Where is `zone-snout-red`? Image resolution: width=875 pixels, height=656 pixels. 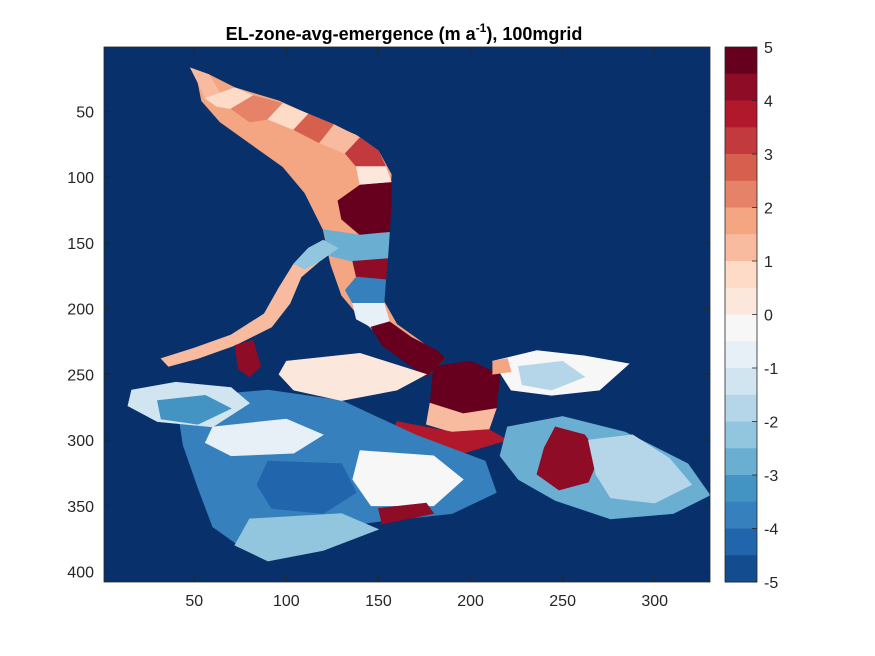
zone-snout-red is located at coordinates (408, 349).